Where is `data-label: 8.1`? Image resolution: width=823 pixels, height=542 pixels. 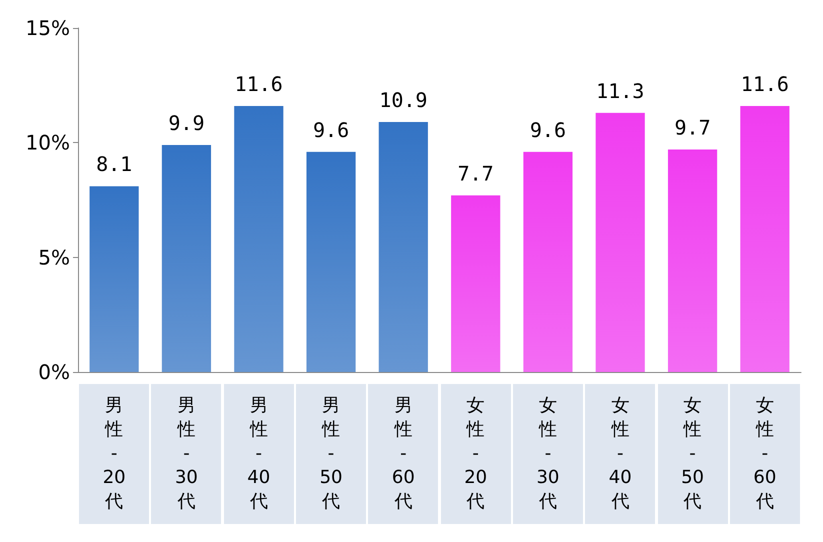
data-label: 8.1 is located at coordinates (114, 164).